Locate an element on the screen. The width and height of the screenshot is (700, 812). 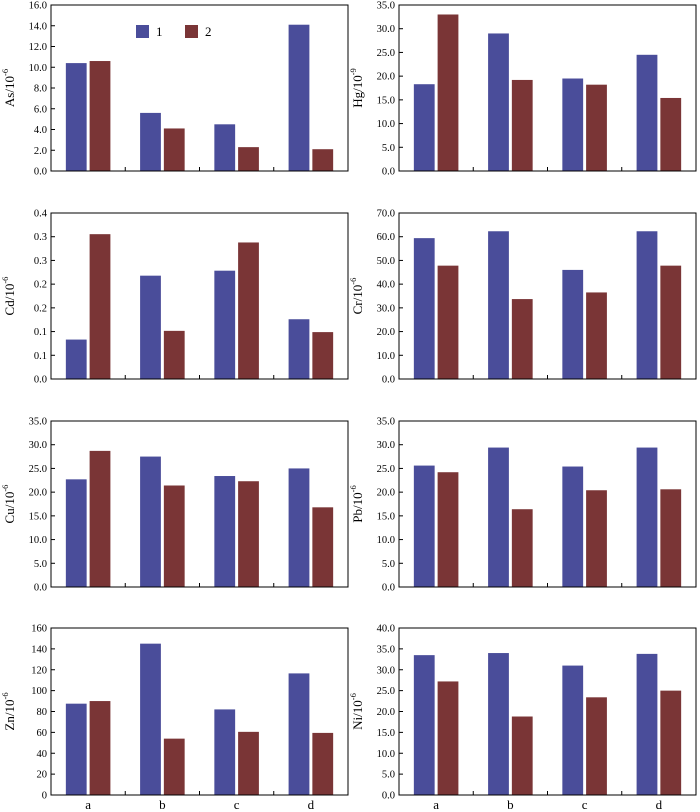
x-category-label-c: c is located at coordinates (585, 804).